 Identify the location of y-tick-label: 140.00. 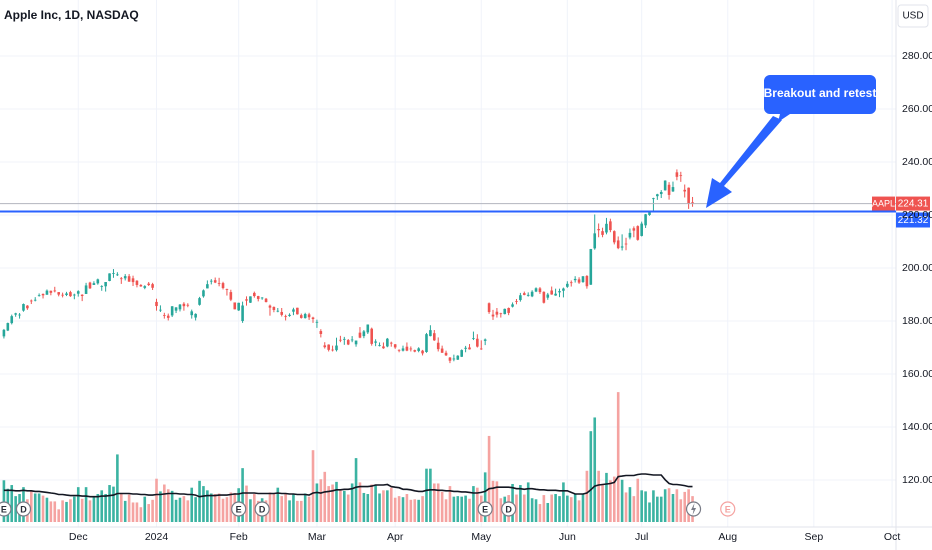
(917, 427).